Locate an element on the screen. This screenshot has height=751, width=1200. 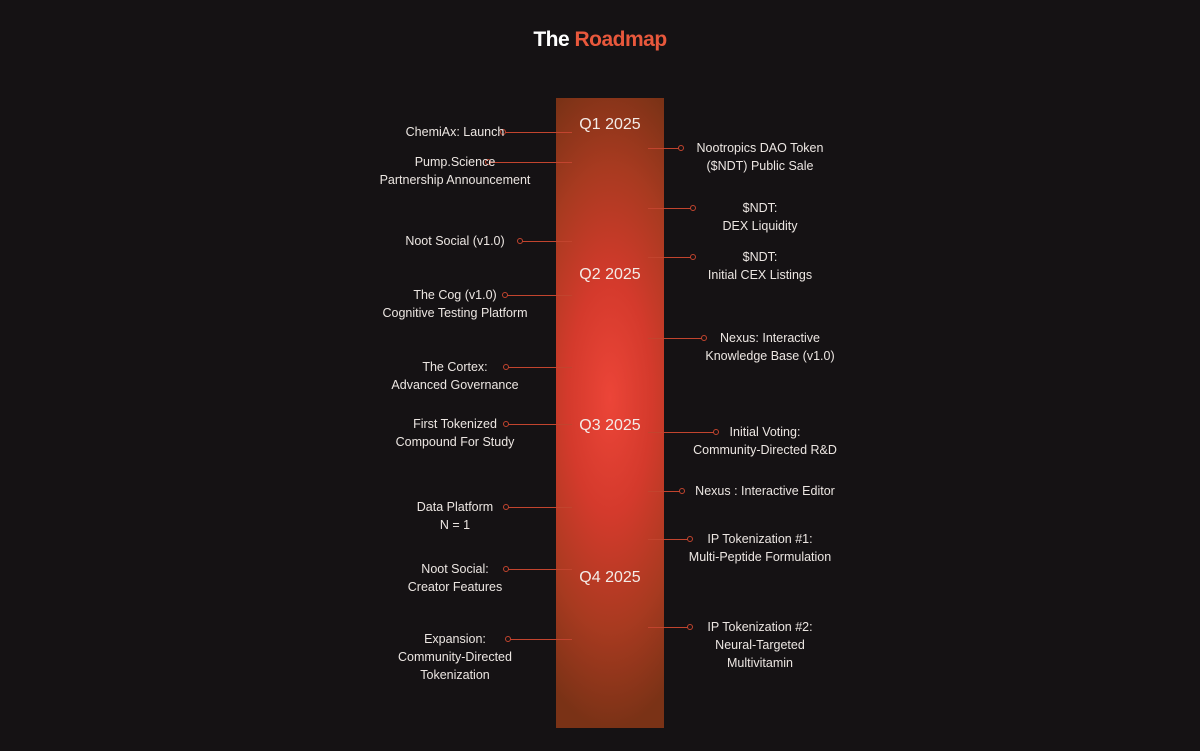
milestone-left: The Cog (v1.0) Cognitive Testing Platform is located at coordinates (455, 304).